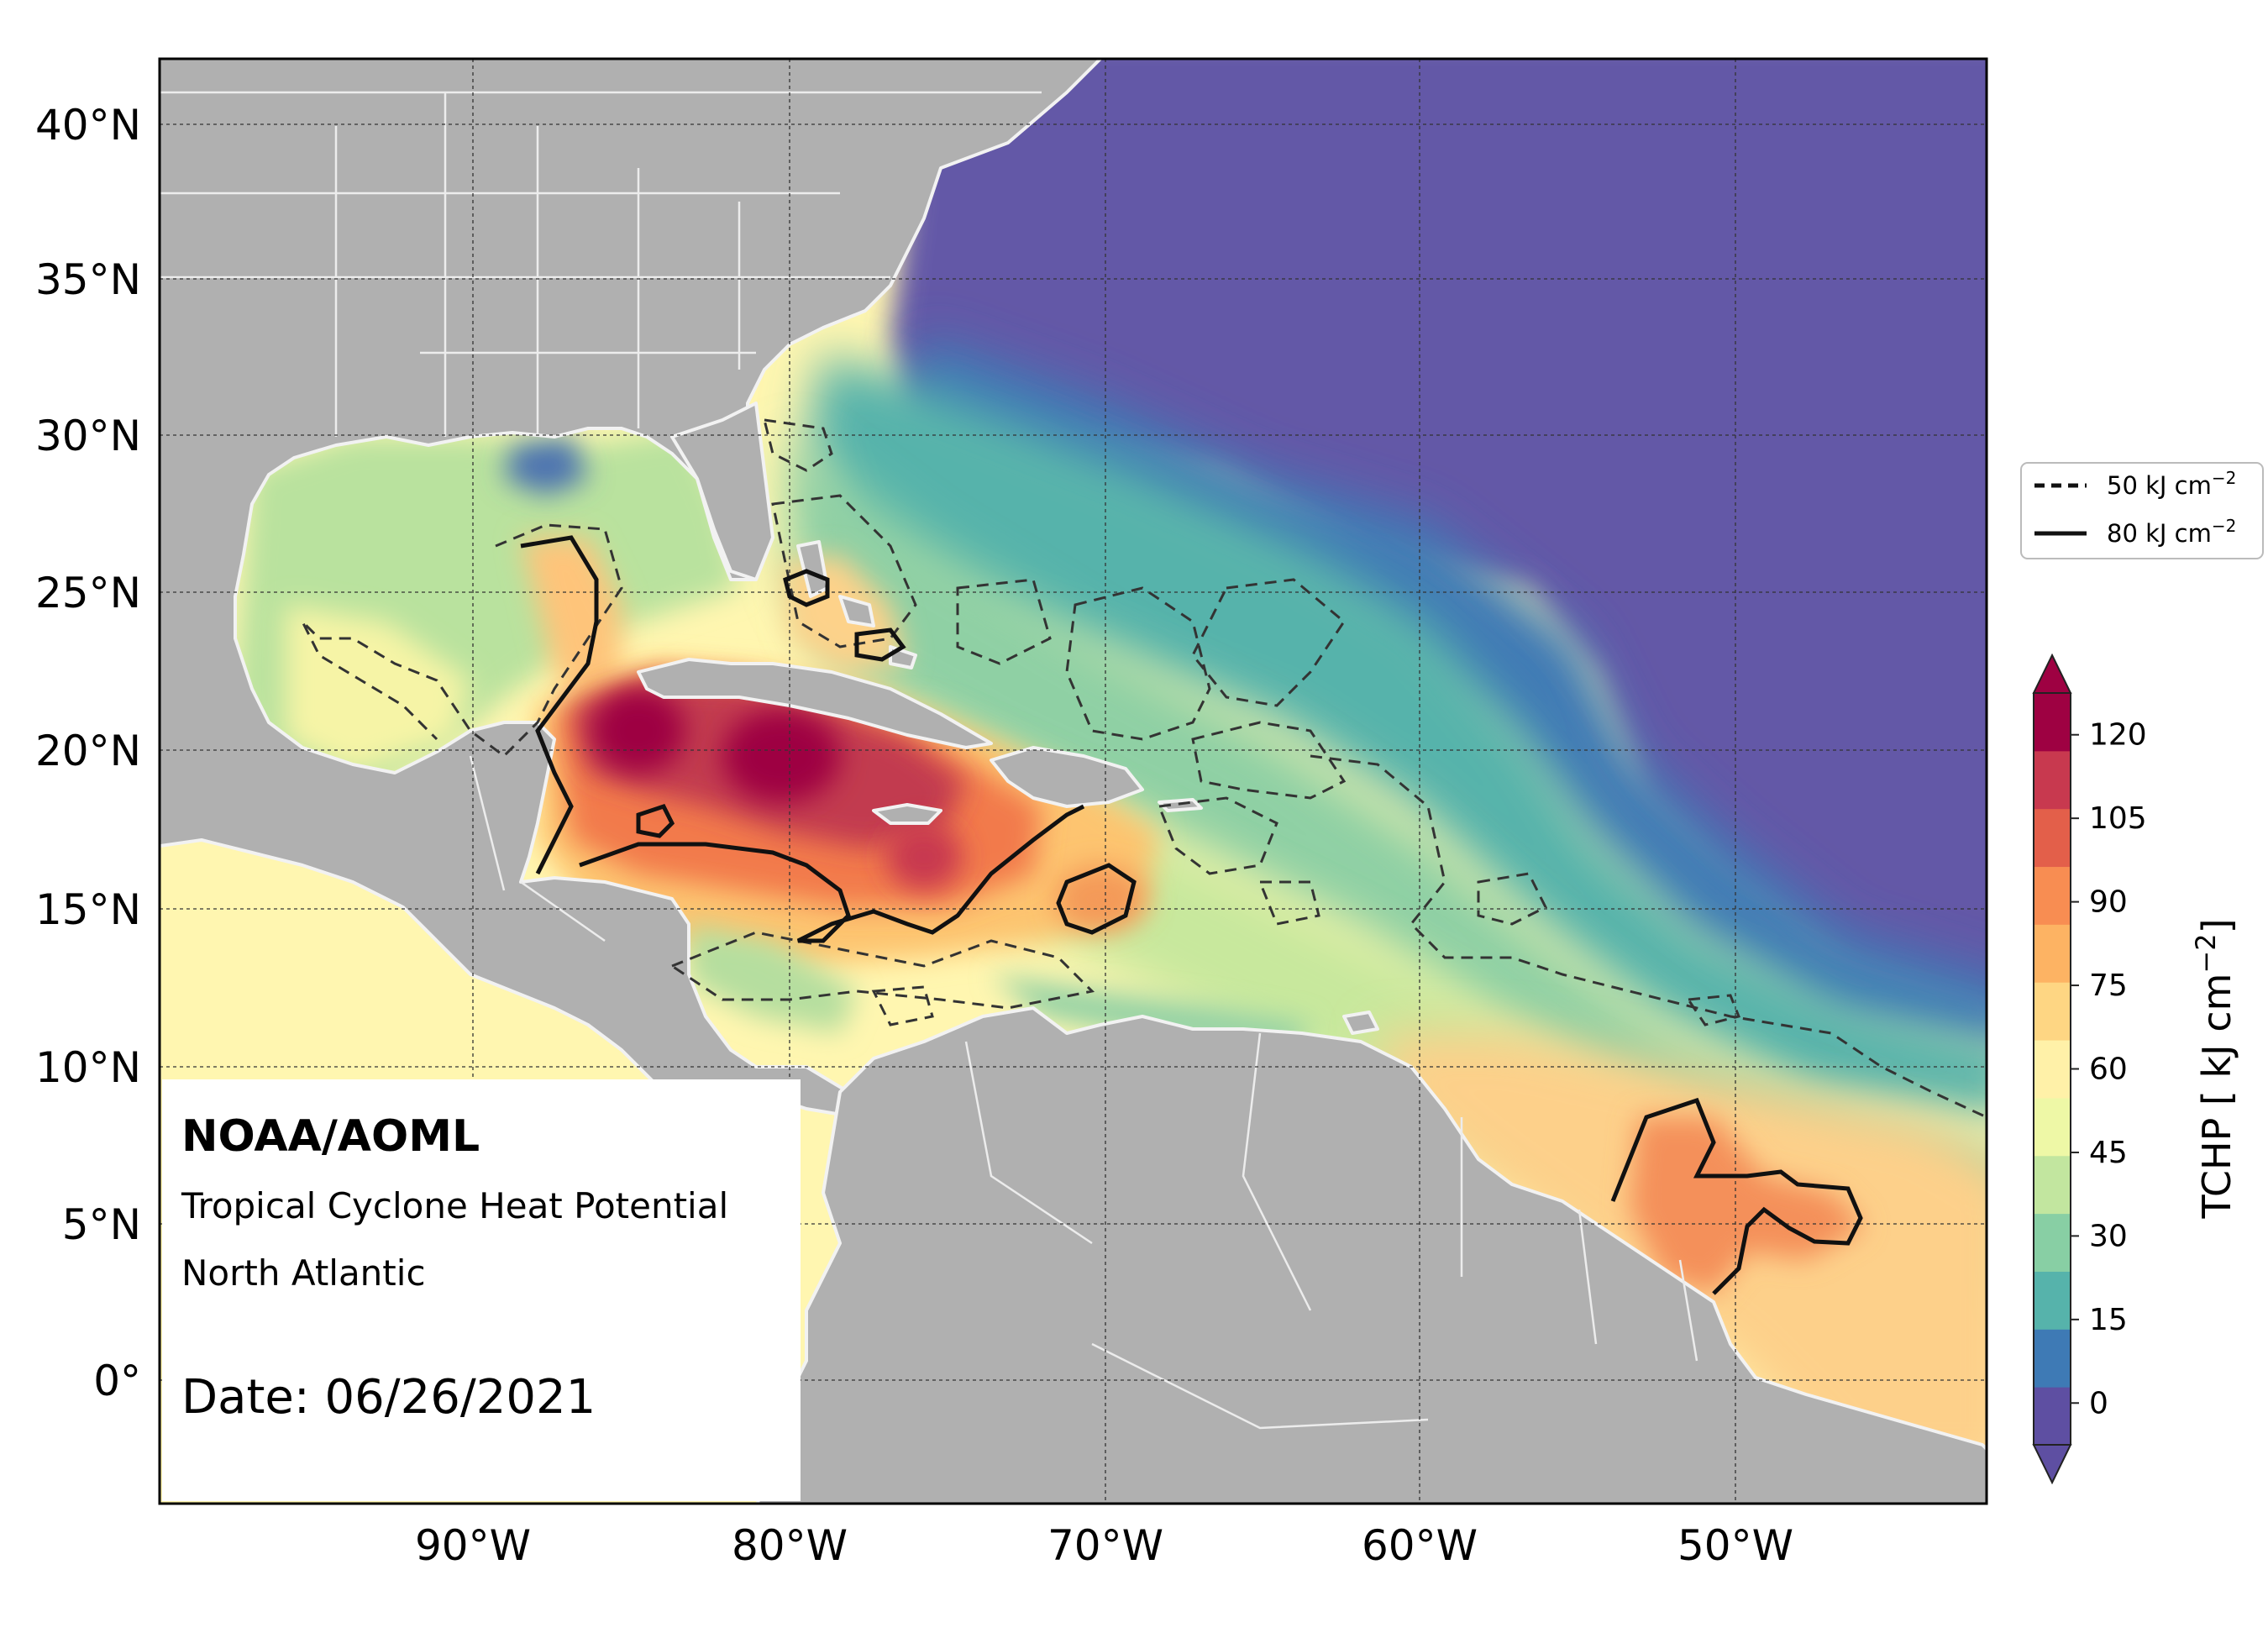  Describe the element at coordinates (1360, 1023) in the screenshot. I see `land-trinidad` at that location.